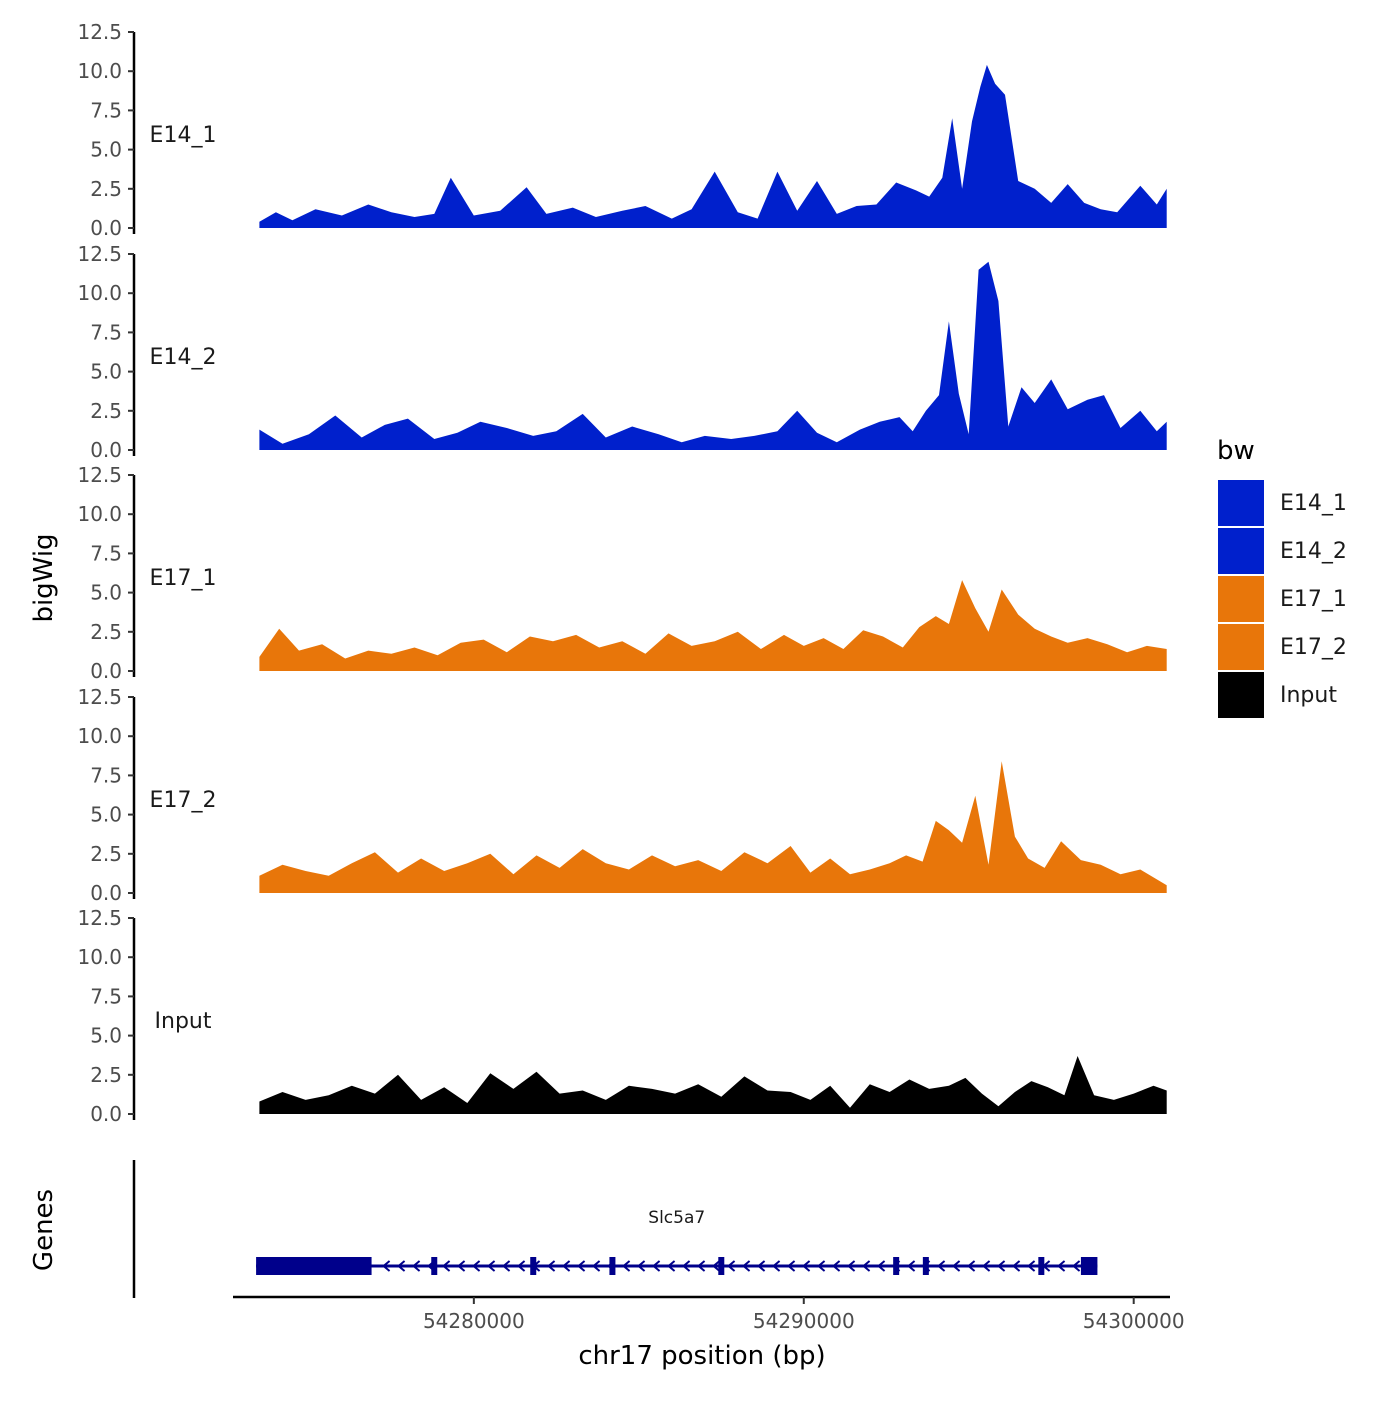 The height and width of the screenshot is (1404, 1400). I want to click on y-axis-title: bigWig, so click(44, 577).